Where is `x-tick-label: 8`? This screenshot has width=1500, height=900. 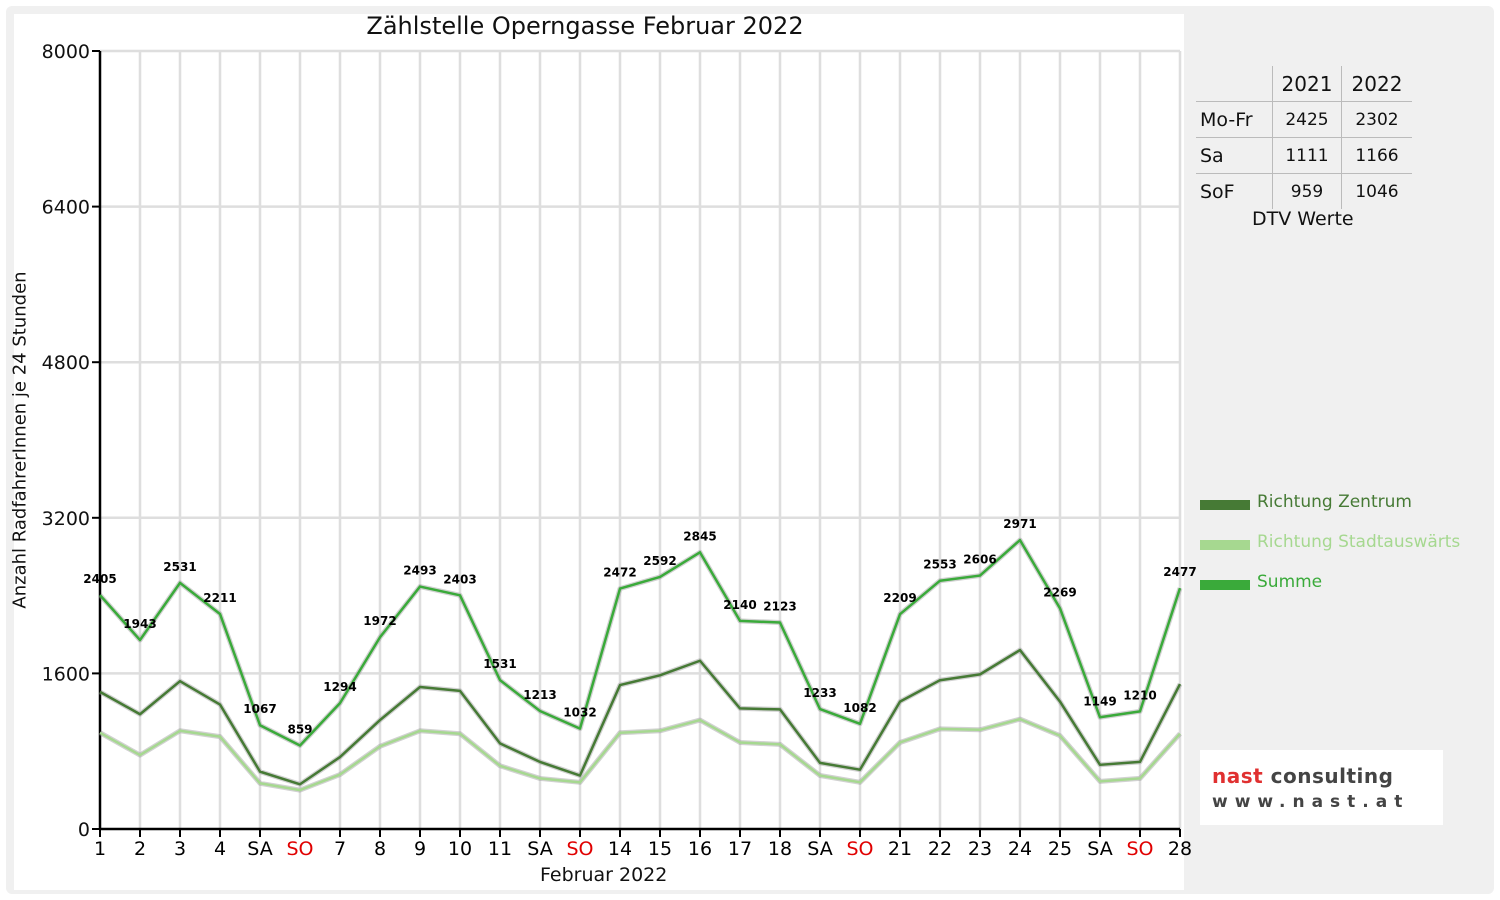 x-tick-label: 8 is located at coordinates (380, 849).